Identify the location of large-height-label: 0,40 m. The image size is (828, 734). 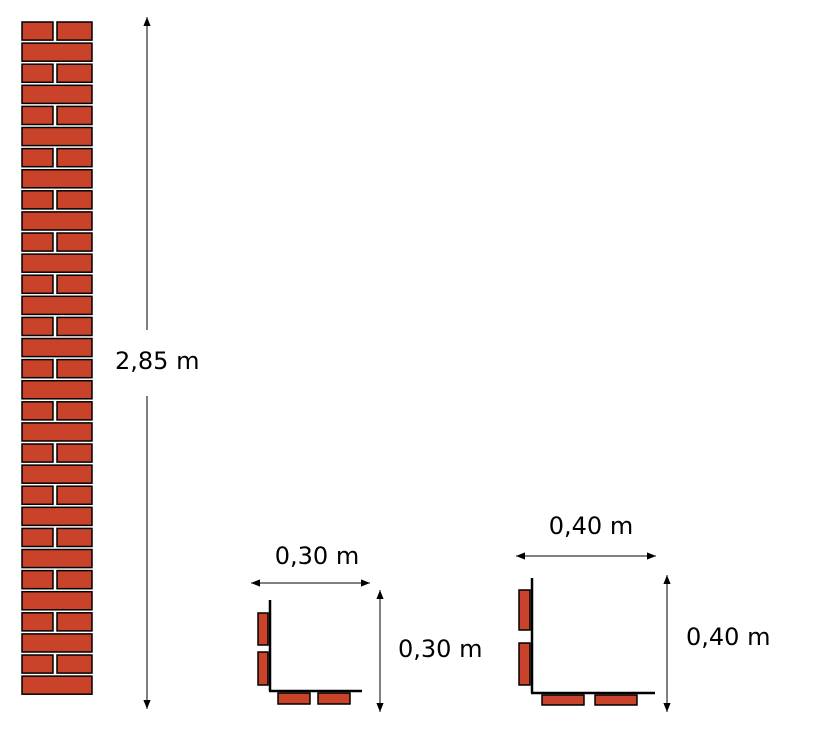
(728, 637).